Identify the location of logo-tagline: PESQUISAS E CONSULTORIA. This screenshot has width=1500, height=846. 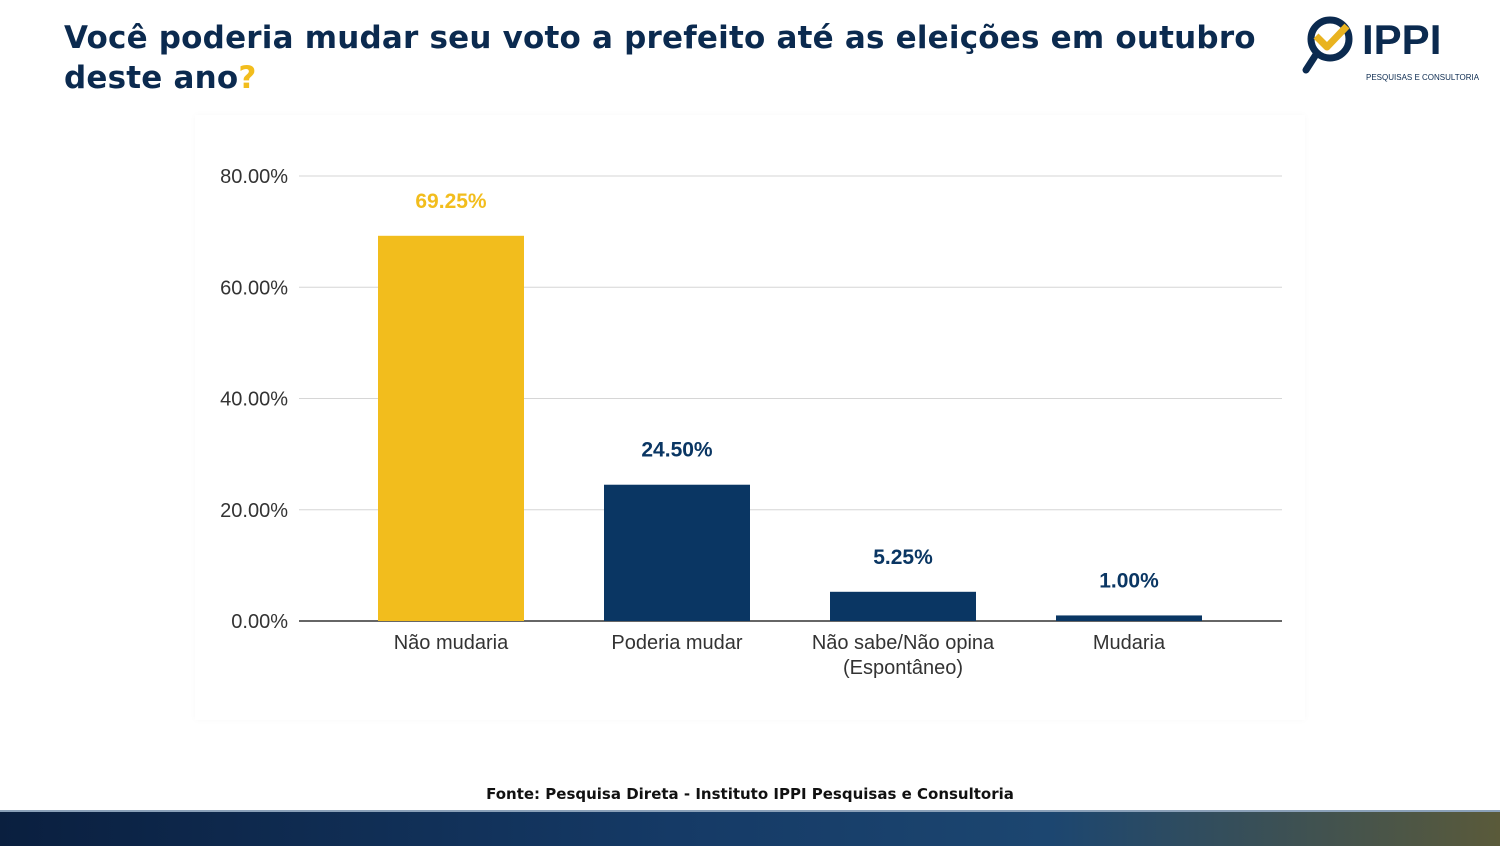
(1423, 77).